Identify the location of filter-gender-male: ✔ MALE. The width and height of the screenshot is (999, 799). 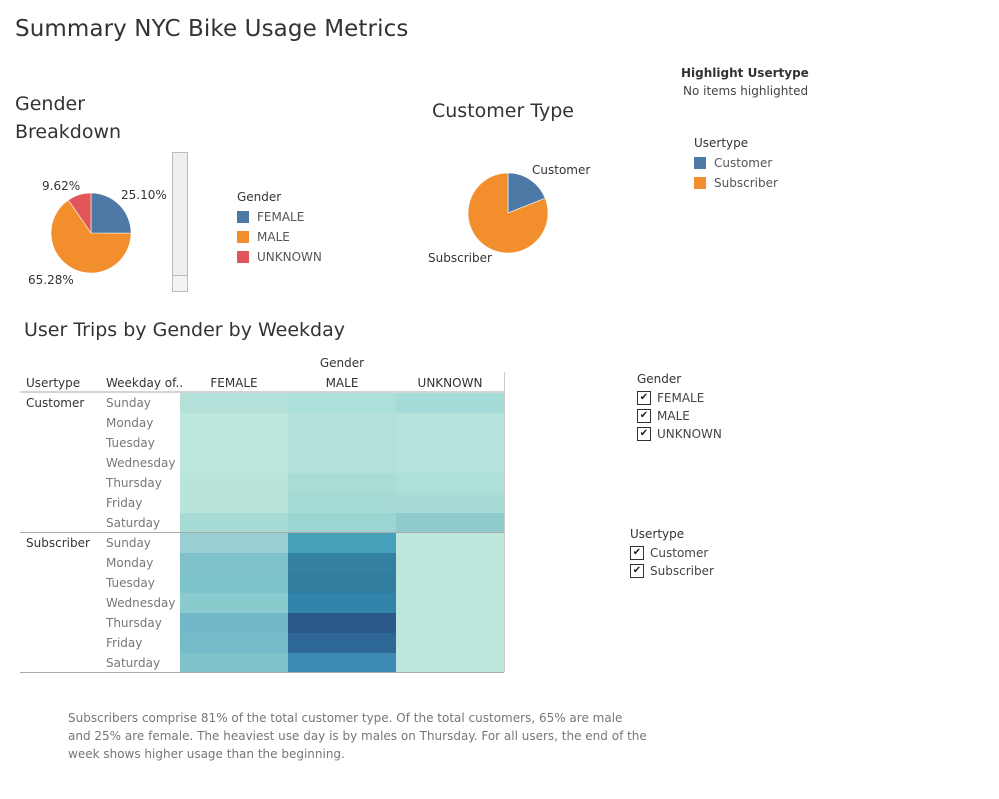
(679, 416).